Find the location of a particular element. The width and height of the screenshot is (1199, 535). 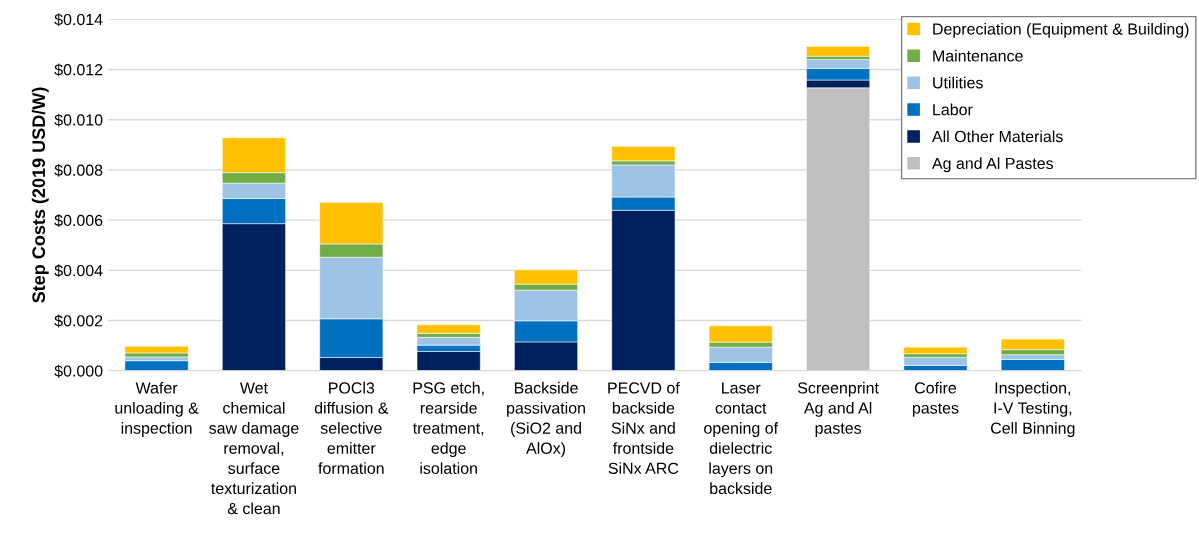

x-tick-label: PECVD of backside SiNx and frontside SiNx ARC is located at coordinates (644, 427).